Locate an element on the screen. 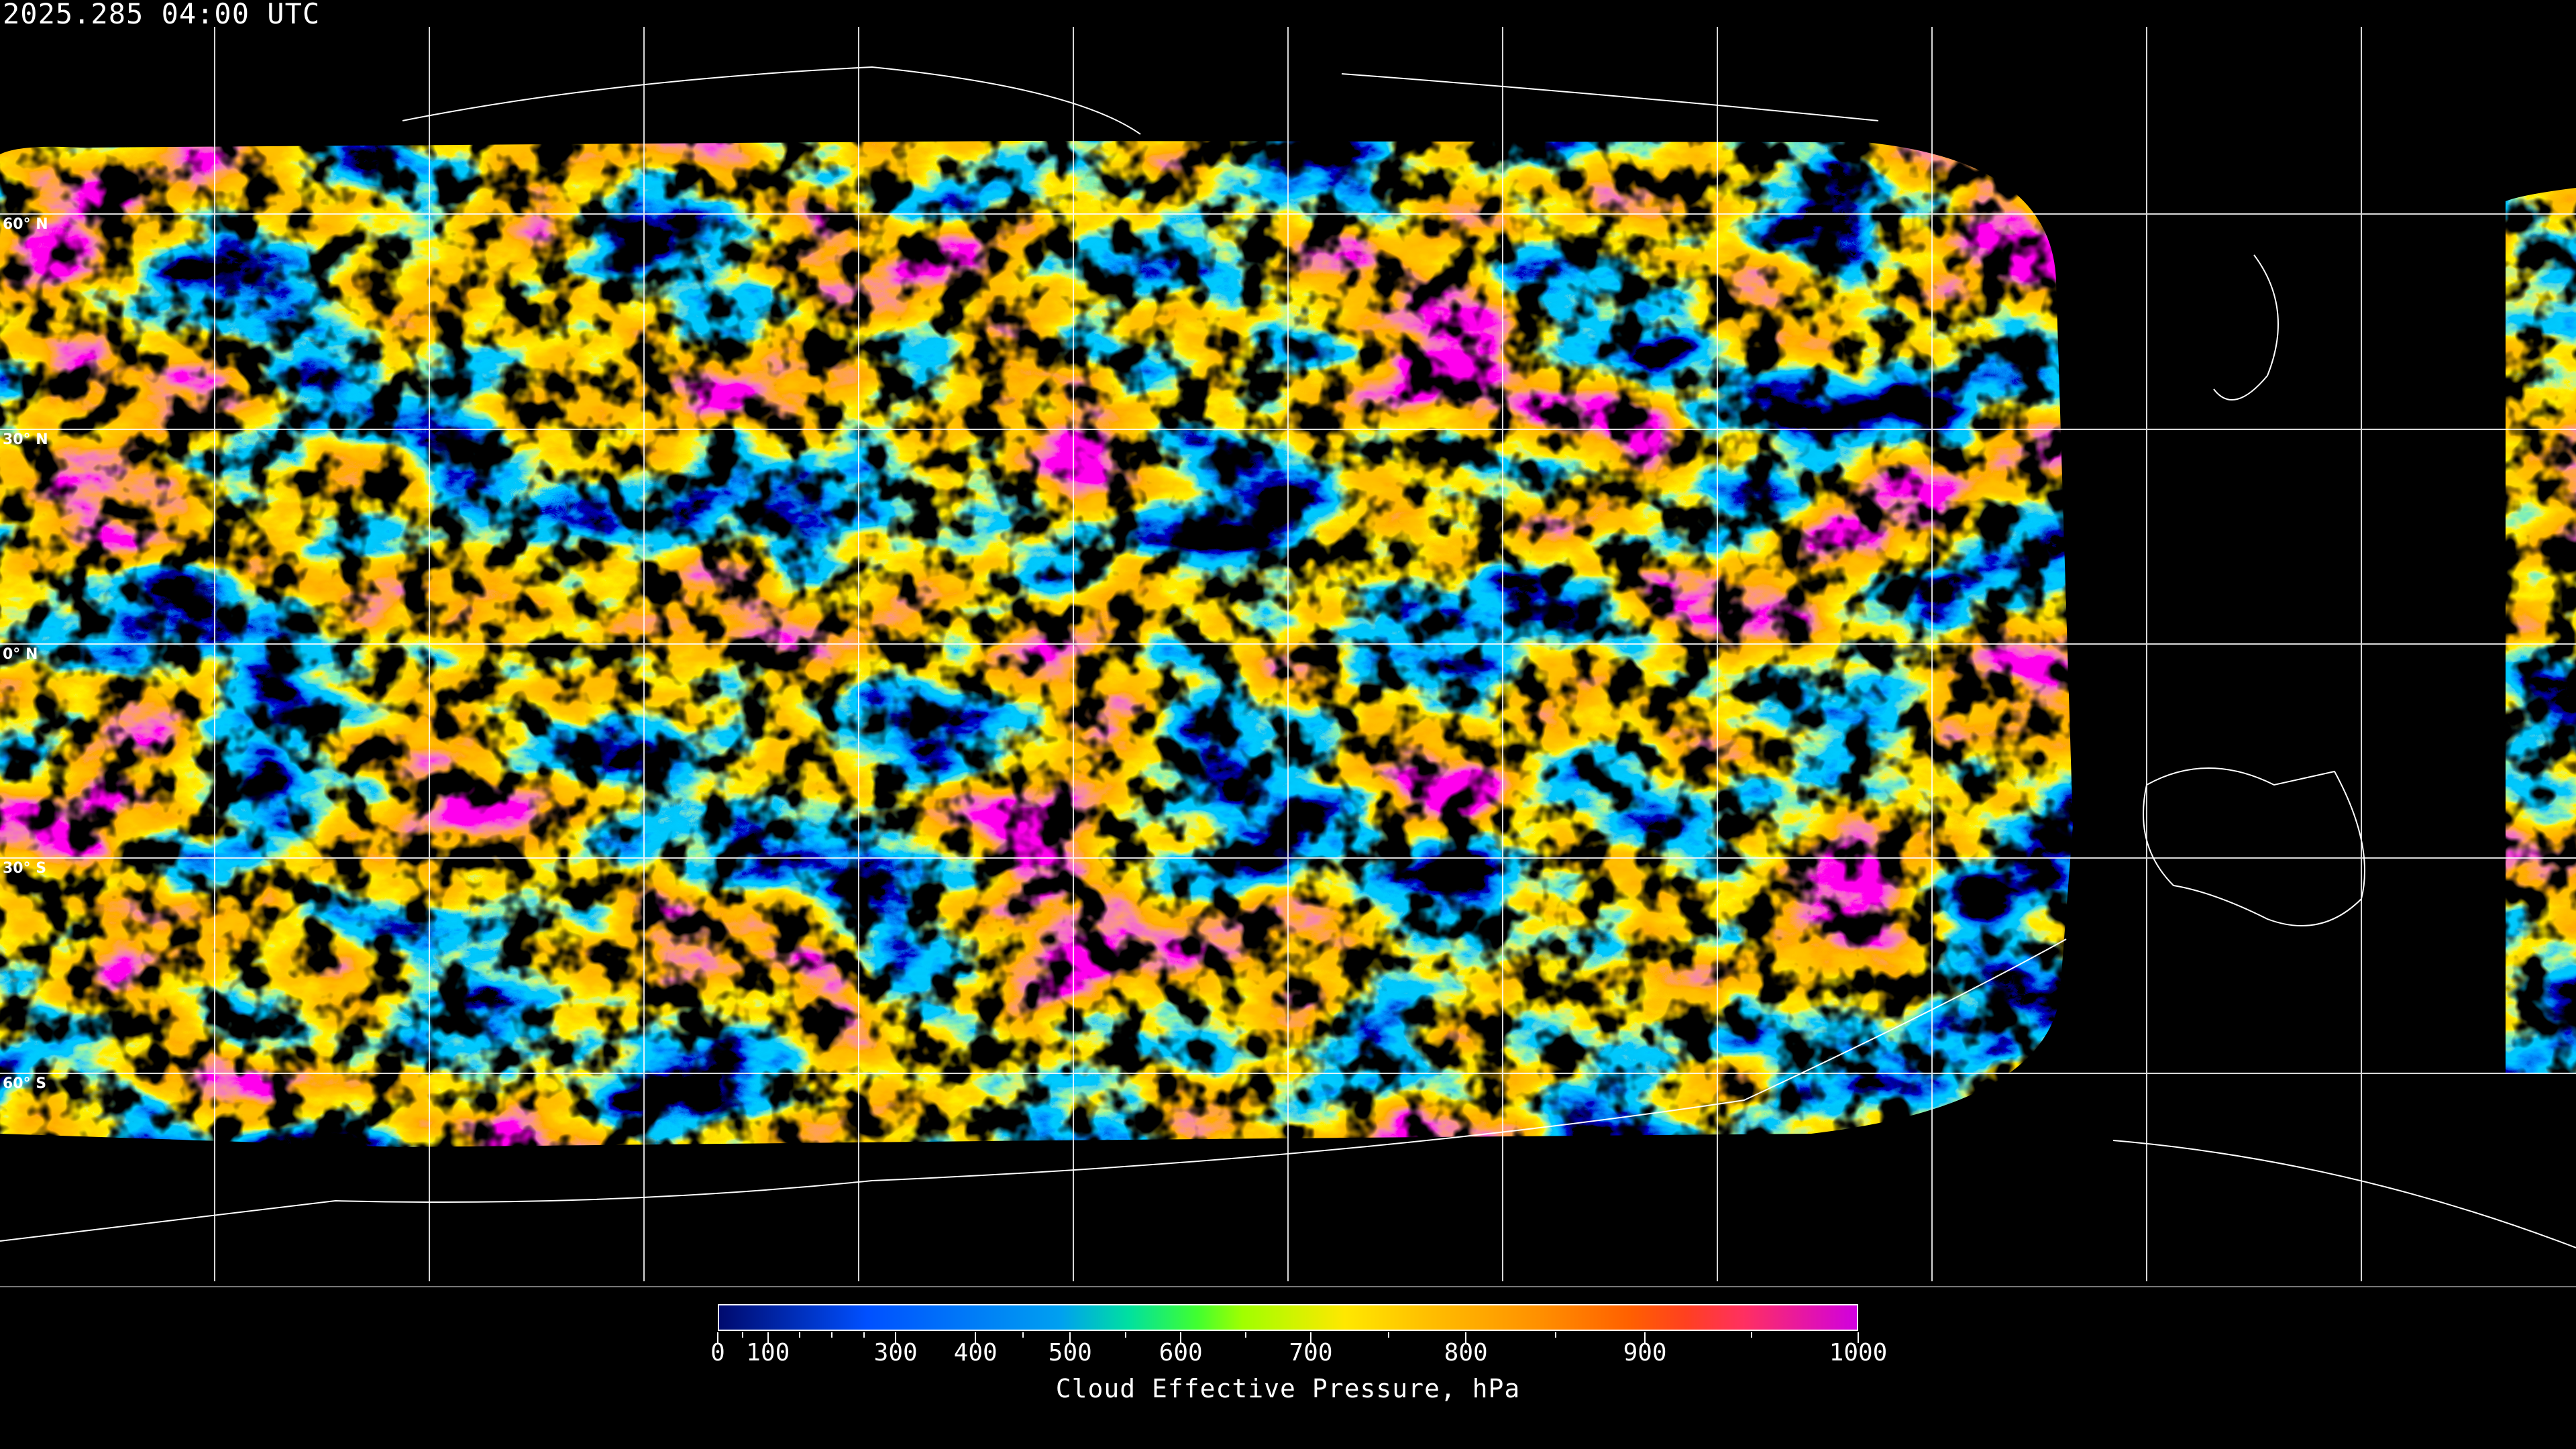  colorbar is located at coordinates (1288, 1317).